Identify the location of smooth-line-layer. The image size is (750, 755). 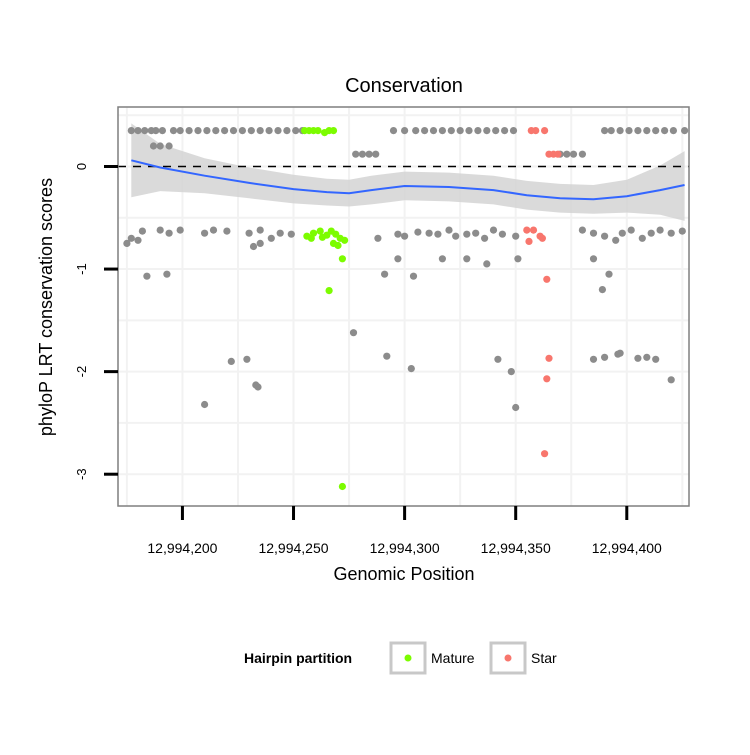
(408, 180).